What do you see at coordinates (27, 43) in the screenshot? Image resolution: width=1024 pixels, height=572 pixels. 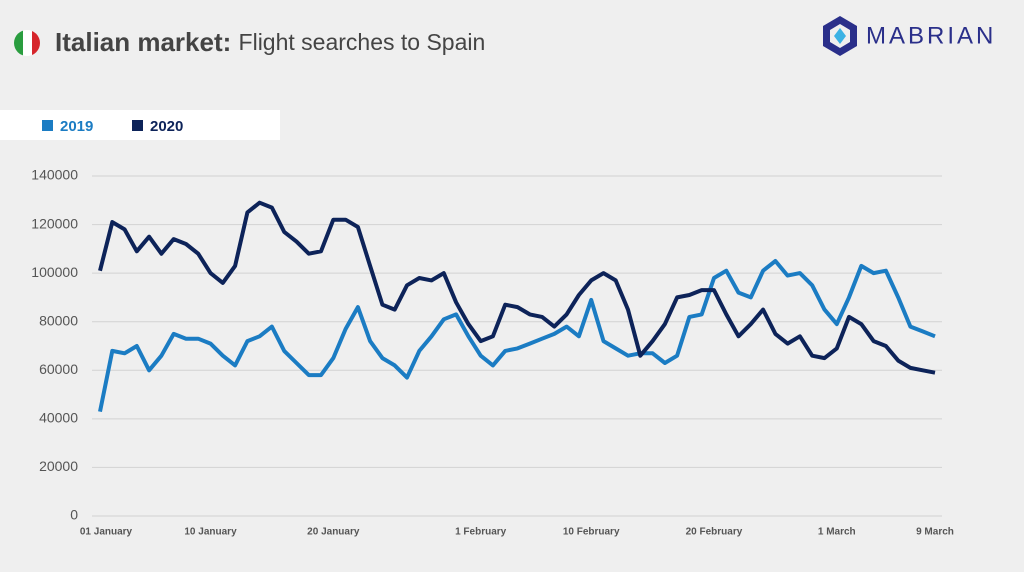 I see `flag` at bounding box center [27, 43].